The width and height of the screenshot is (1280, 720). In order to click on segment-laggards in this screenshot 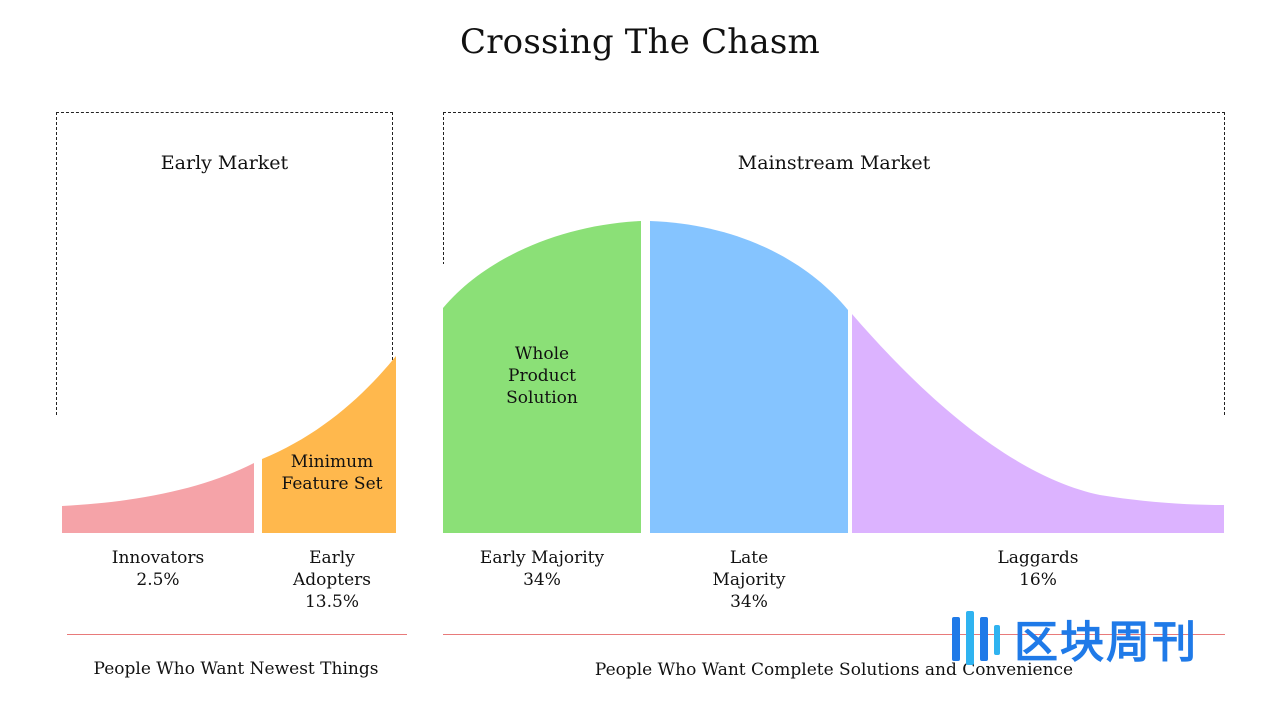, I will do `click(1038, 423)`.